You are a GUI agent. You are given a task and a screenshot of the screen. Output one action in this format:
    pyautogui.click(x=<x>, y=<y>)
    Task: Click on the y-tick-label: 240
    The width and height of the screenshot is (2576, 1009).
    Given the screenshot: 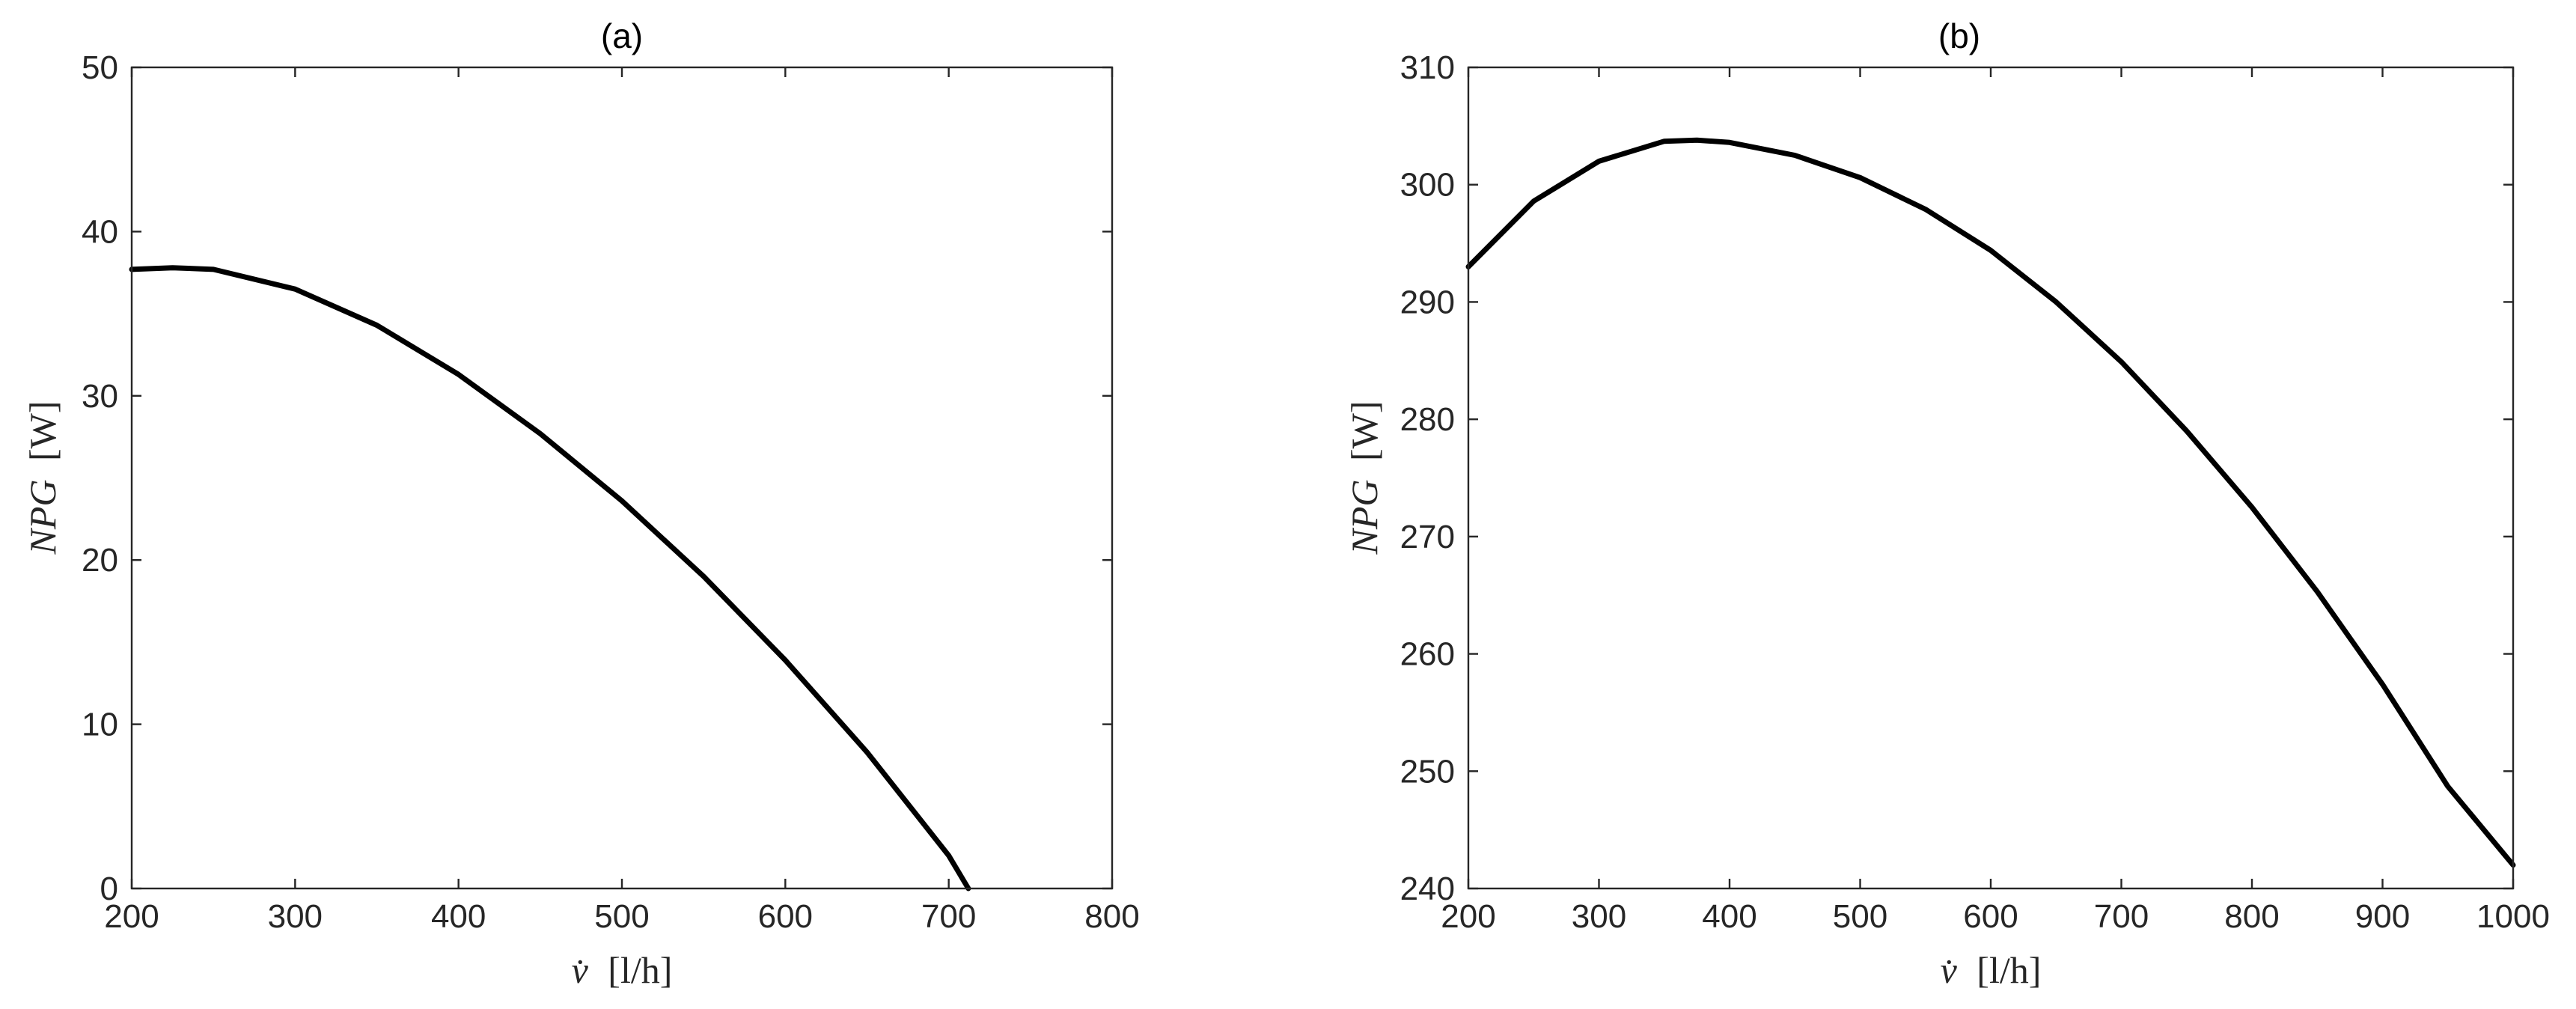 What is the action you would take?
    pyautogui.click(x=1427, y=889)
    